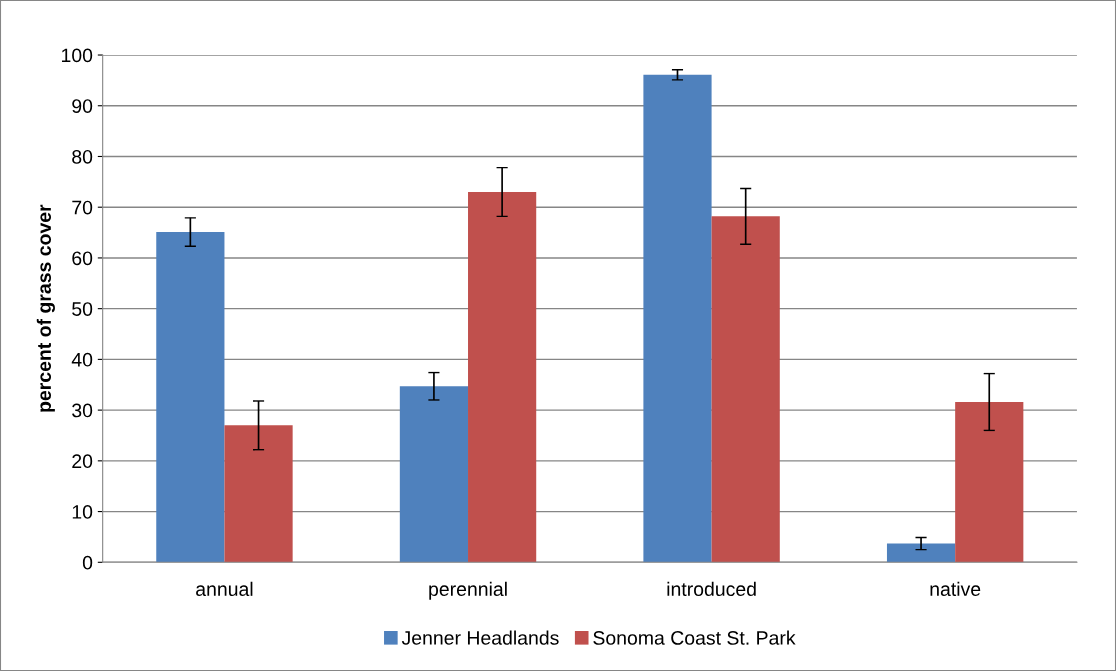 The image size is (1116, 671). I want to click on x-tick-label: perennial, so click(468, 590).